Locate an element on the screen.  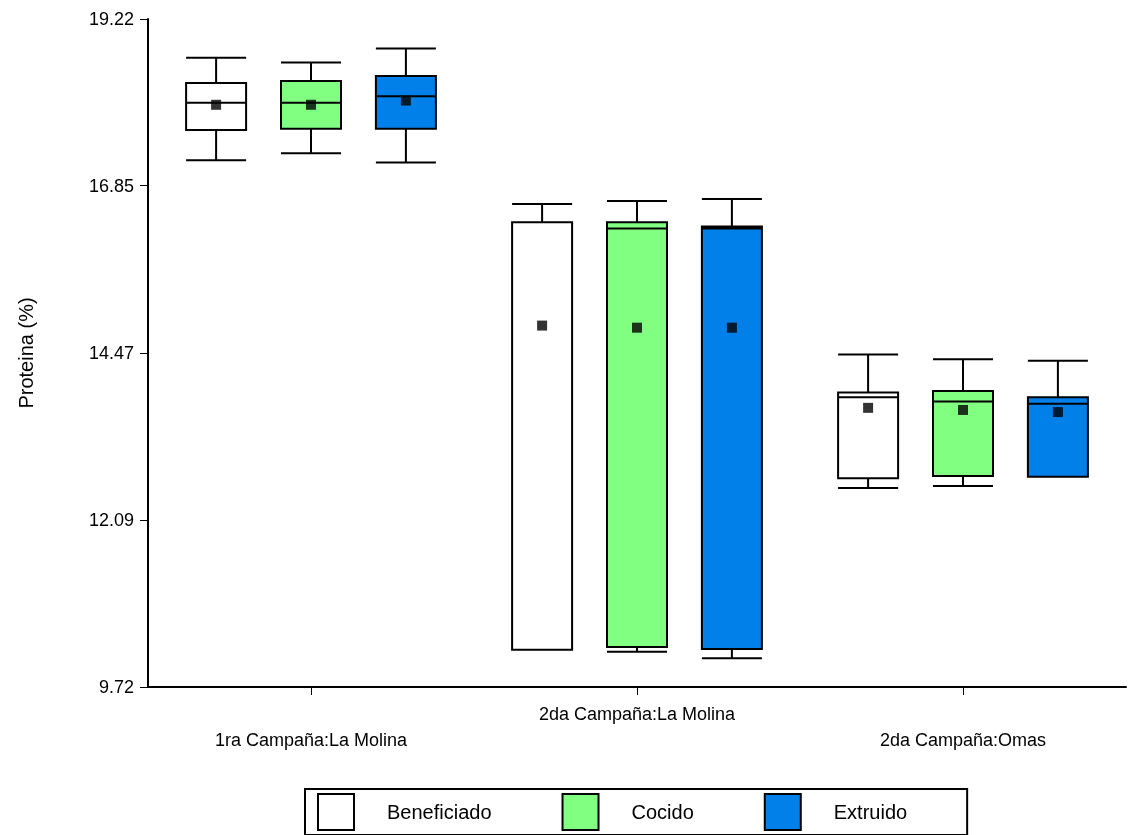
y-tick-label: 14.47 is located at coordinates (111, 353).